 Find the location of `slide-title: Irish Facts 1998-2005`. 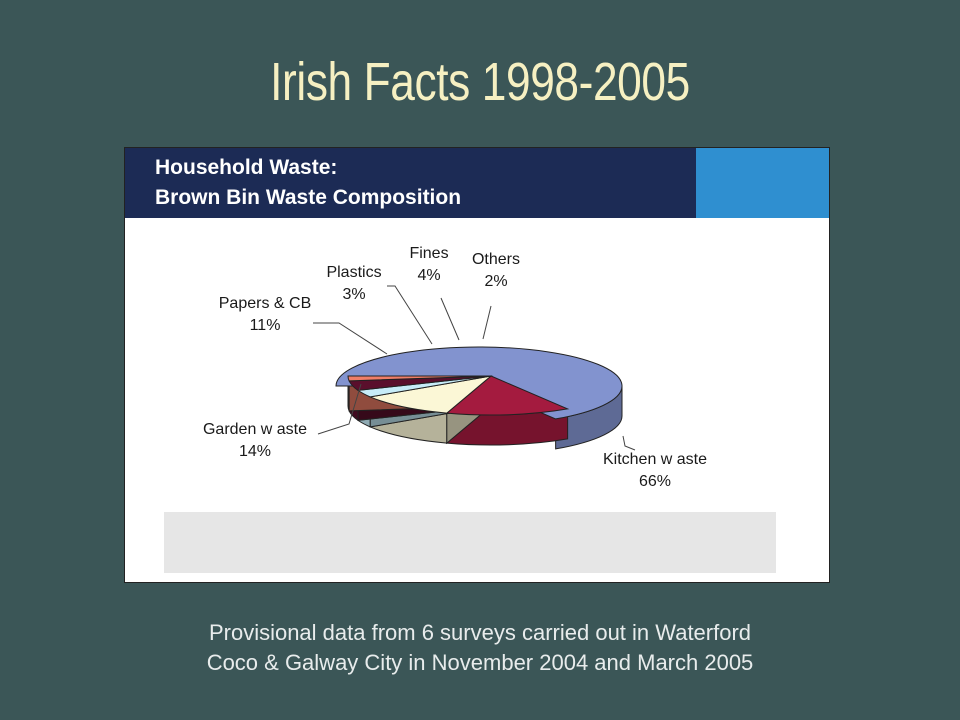

slide-title: Irish Facts 1998-2005 is located at coordinates (480, 82).